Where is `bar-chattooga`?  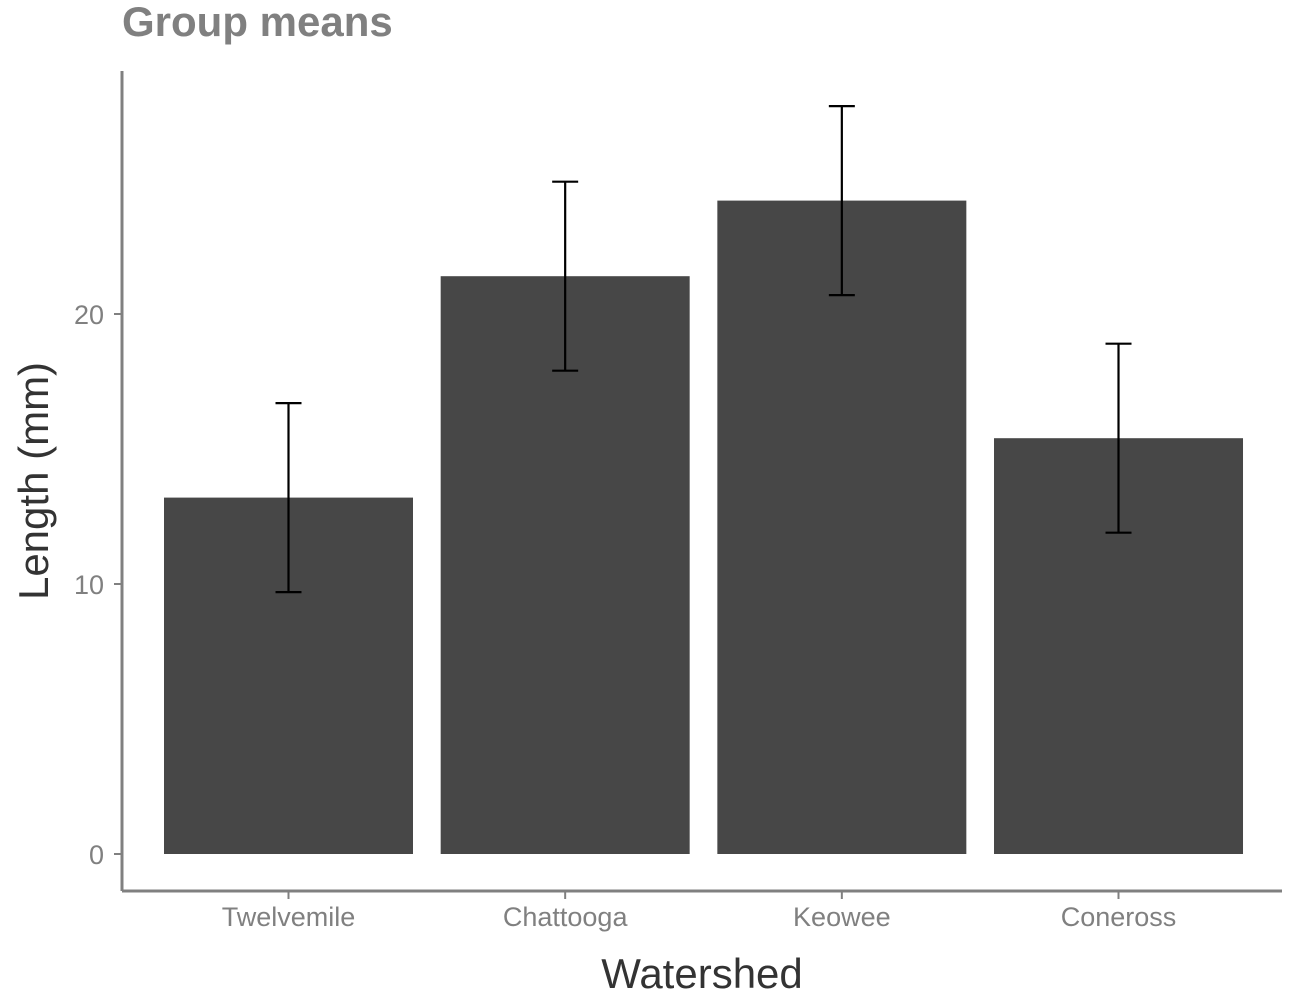
bar-chattooga is located at coordinates (565, 565).